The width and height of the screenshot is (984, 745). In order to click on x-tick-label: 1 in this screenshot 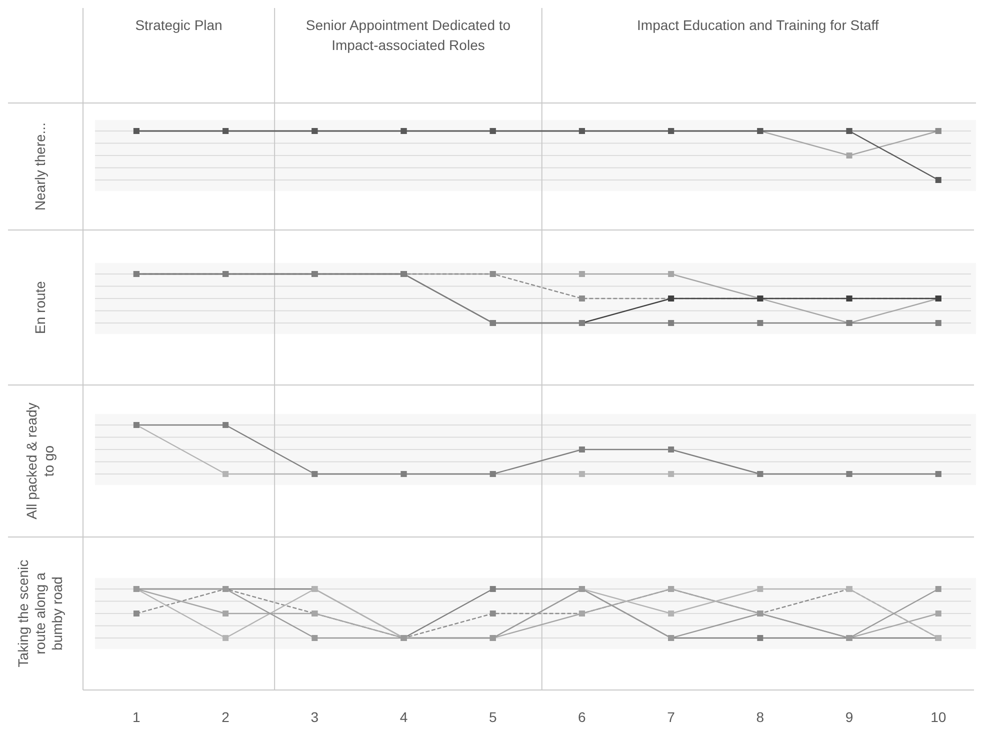, I will do `click(136, 717)`.